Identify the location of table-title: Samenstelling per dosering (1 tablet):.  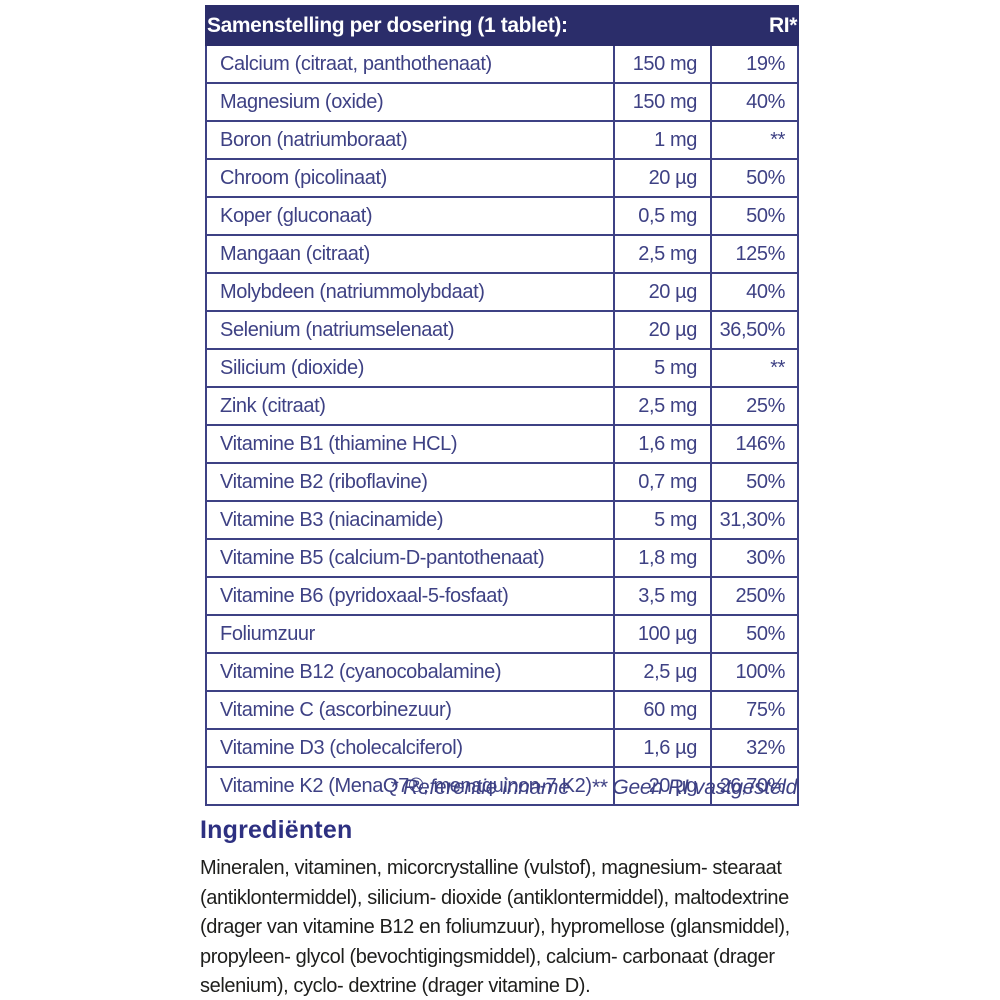
(458, 25).